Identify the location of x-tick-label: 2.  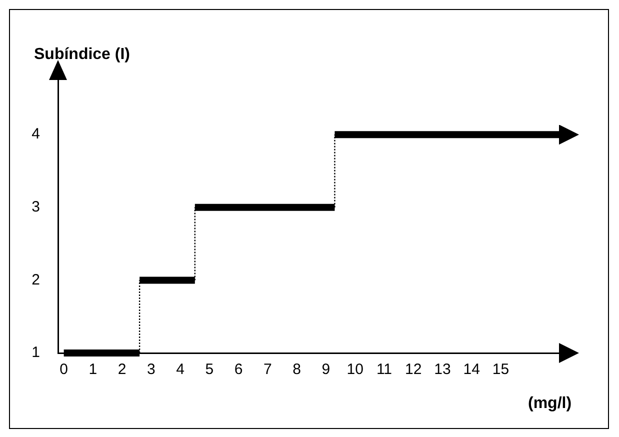
(122, 369).